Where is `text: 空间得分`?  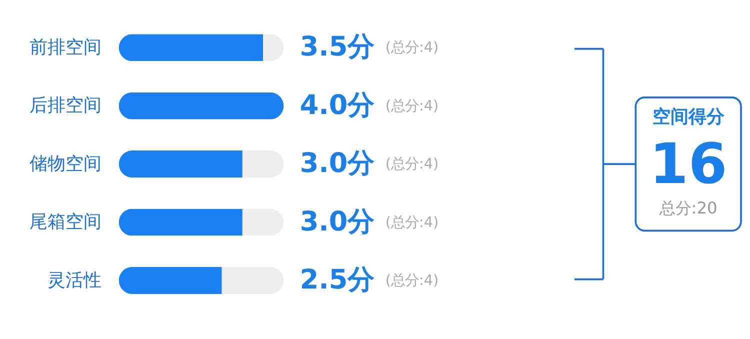 text: 空间得分 is located at coordinates (689, 117).